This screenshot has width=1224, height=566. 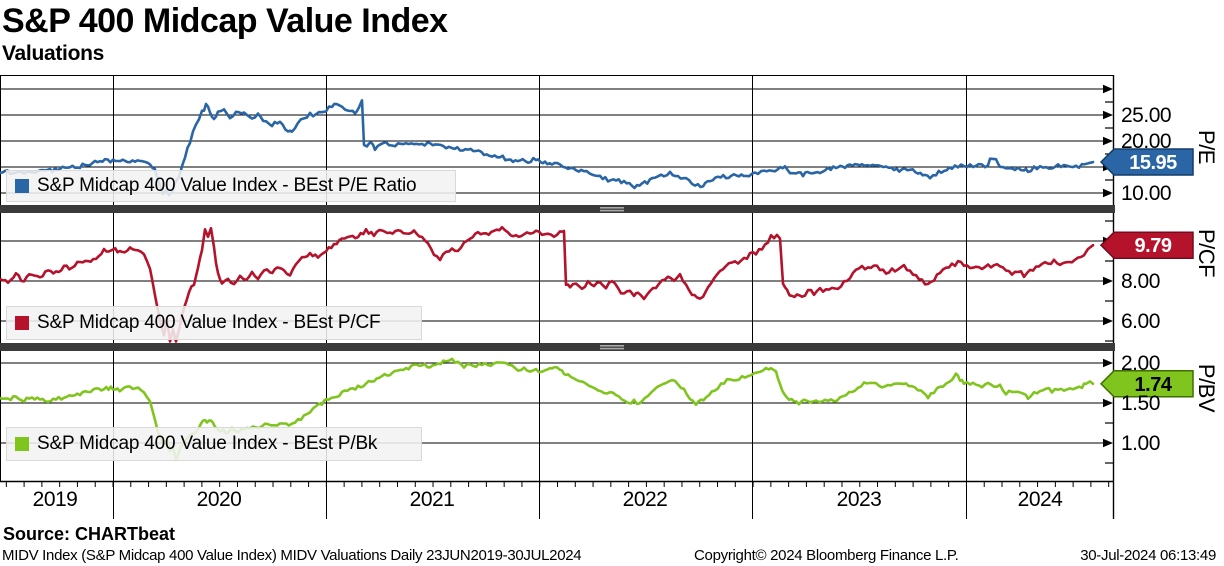 What do you see at coordinates (89, 534) in the screenshot?
I see `source-line: Source: CHARTbeat` at bounding box center [89, 534].